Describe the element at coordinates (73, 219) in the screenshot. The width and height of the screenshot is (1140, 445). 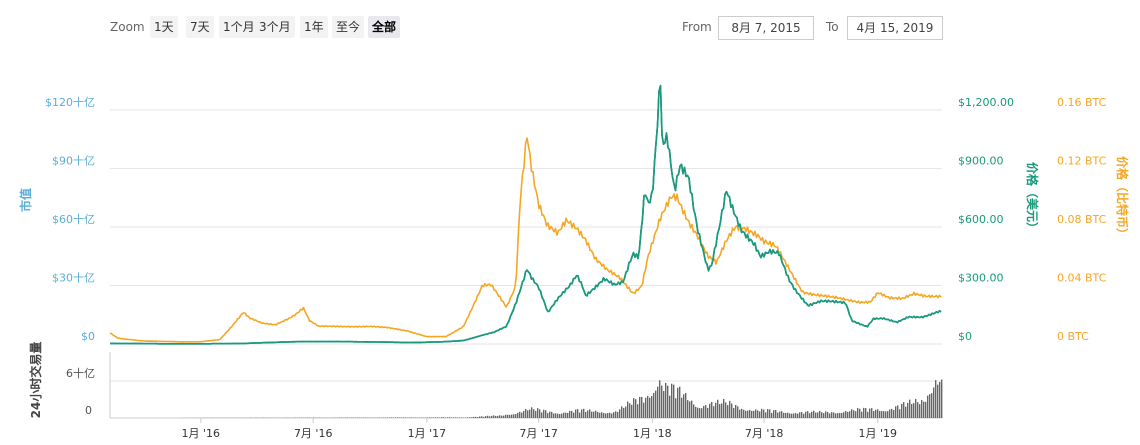
I see `market-cap-tick-label: $60十亿` at that location.